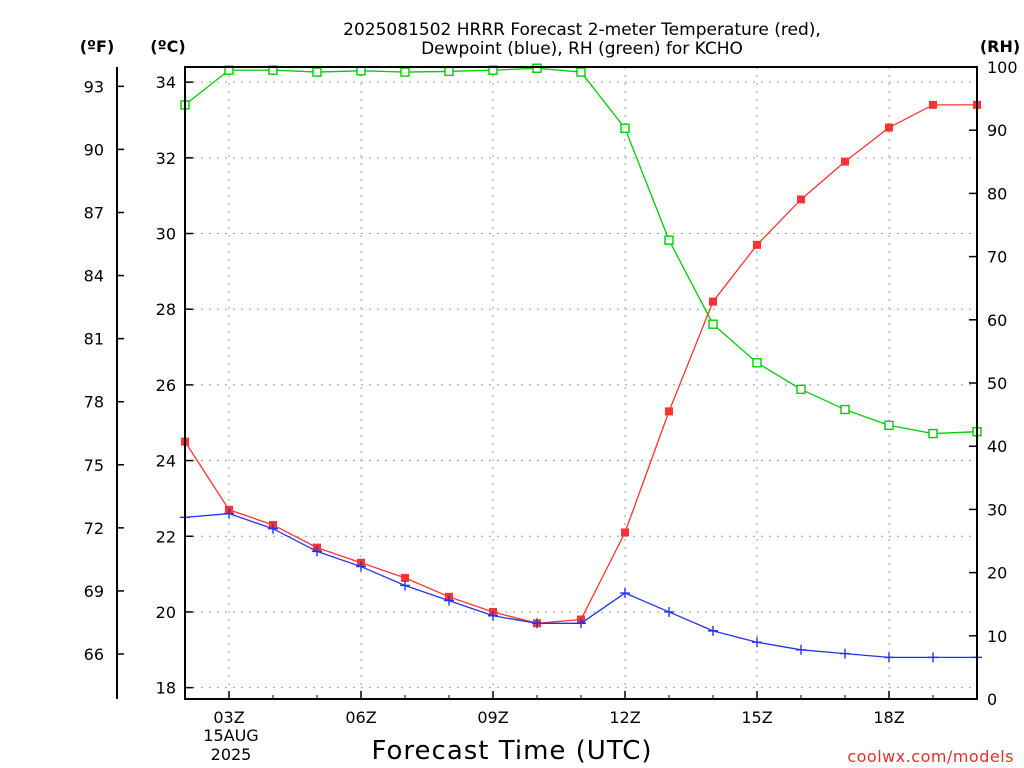 Image resolution: width=1024 pixels, height=768 pixels. What do you see at coordinates (94, 591) in the screenshot?
I see `tick-label-f: 69` at bounding box center [94, 591].